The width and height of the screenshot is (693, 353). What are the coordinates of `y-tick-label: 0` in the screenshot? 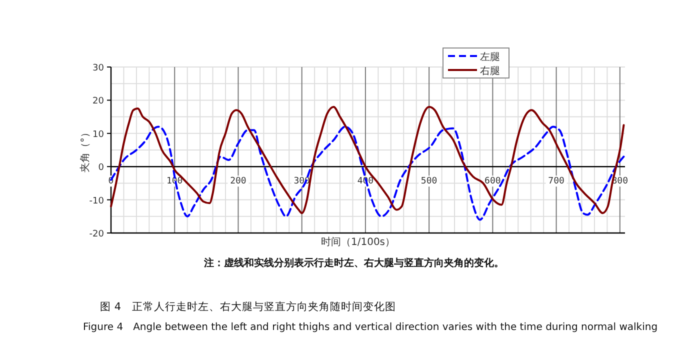 It's located at (101, 168).